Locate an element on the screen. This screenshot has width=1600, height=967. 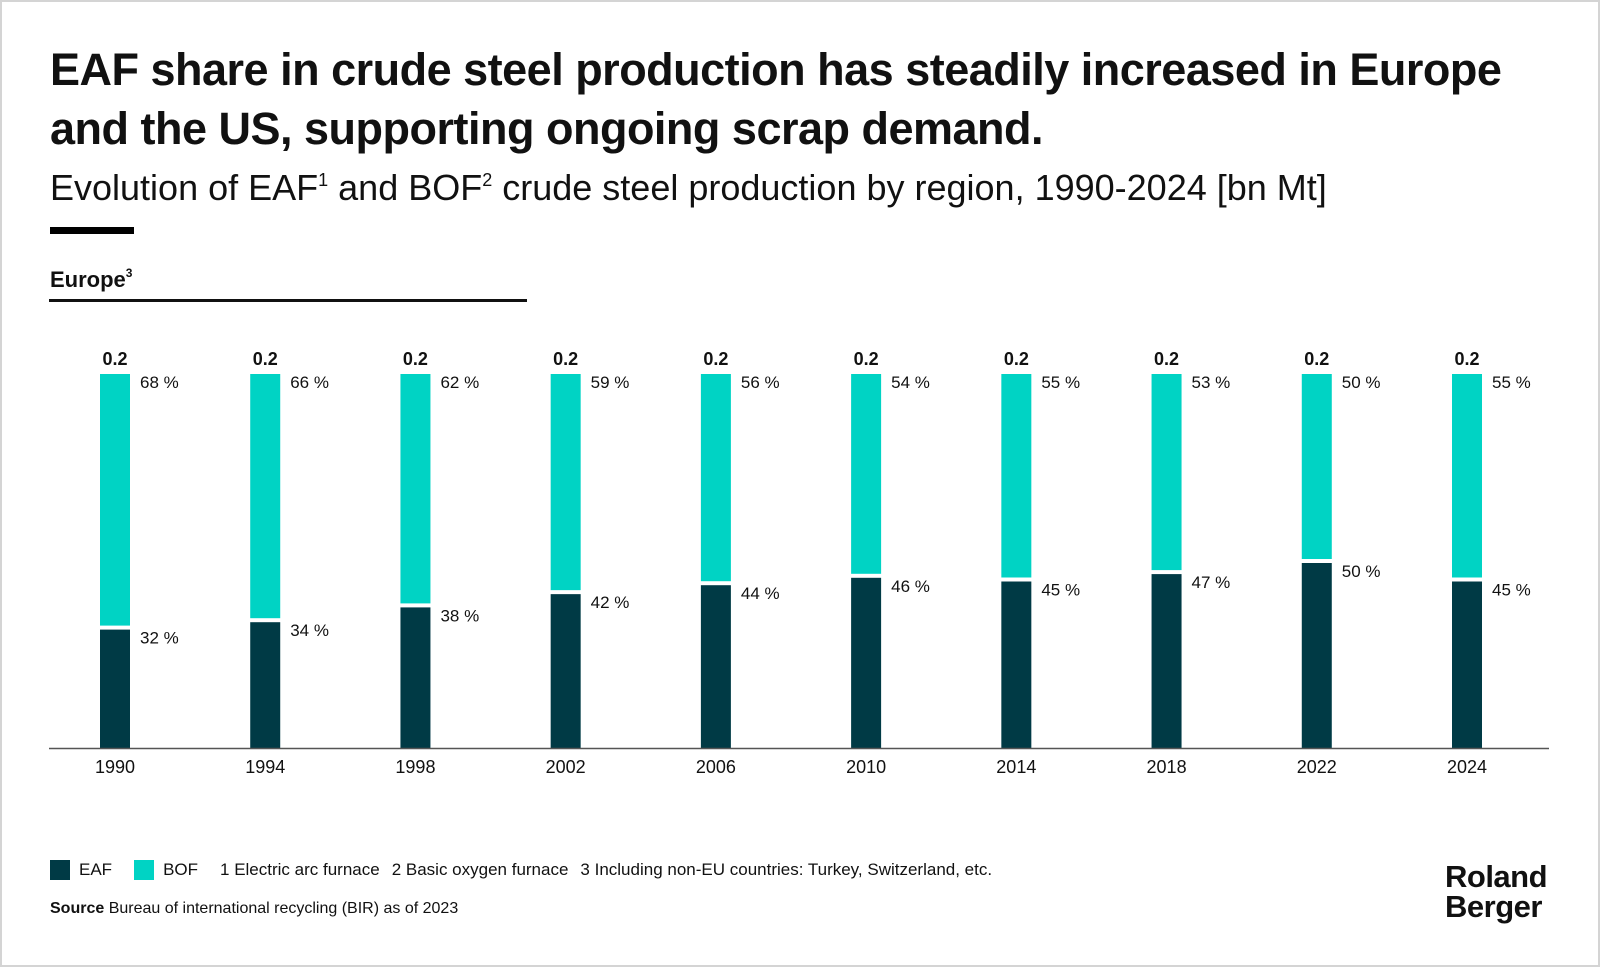
x-tick-label: 1994 is located at coordinates (265, 767).